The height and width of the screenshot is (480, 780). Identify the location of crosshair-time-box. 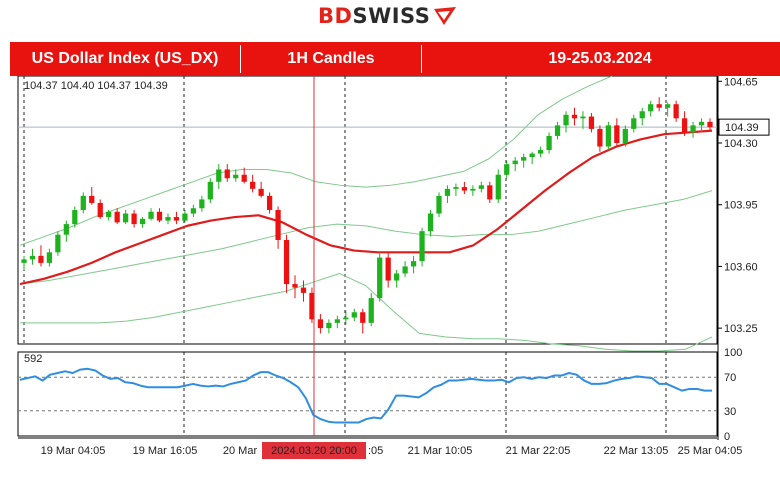
(314, 450).